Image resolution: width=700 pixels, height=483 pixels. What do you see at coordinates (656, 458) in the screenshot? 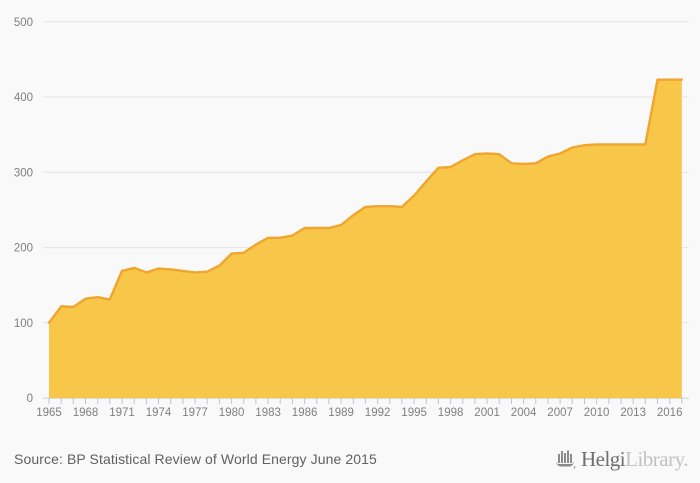
I see `logo-text-library: Library.` at bounding box center [656, 458].